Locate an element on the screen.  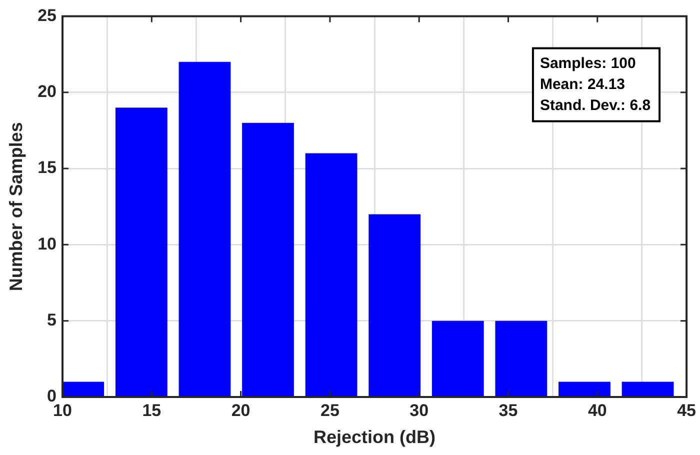
x-axis-title: Rejection (dB) is located at coordinates (375, 437).